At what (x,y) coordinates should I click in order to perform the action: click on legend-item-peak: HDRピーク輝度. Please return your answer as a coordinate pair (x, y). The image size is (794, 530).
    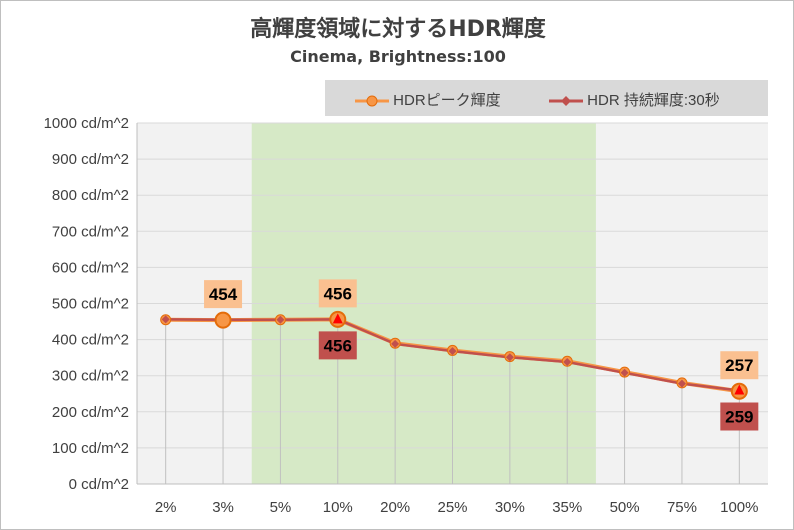
    Looking at the image, I should click on (428, 99).